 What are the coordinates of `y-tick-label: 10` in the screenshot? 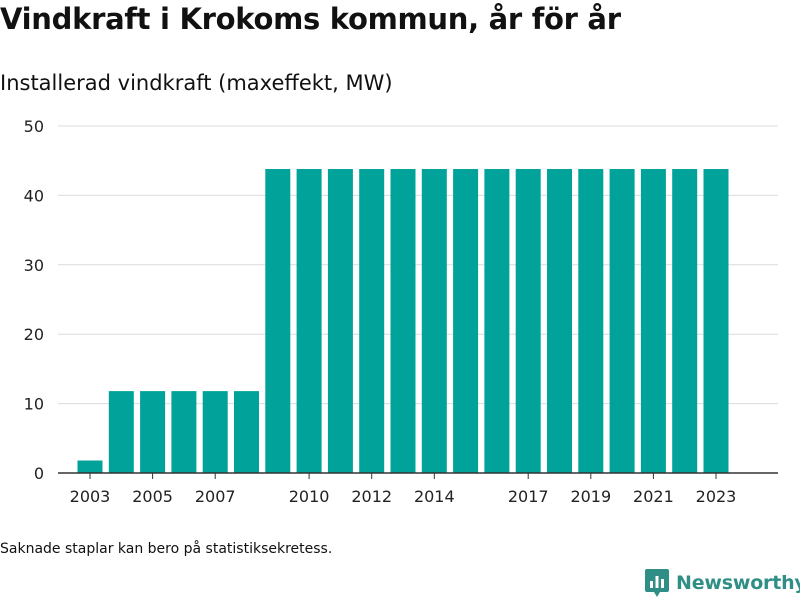 It's located at (34, 404).